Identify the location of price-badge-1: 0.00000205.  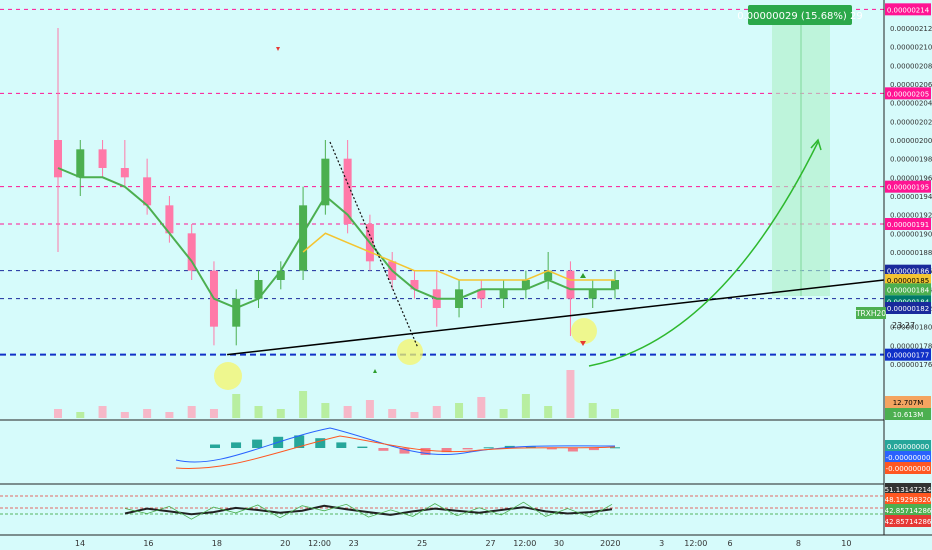
(908, 94).